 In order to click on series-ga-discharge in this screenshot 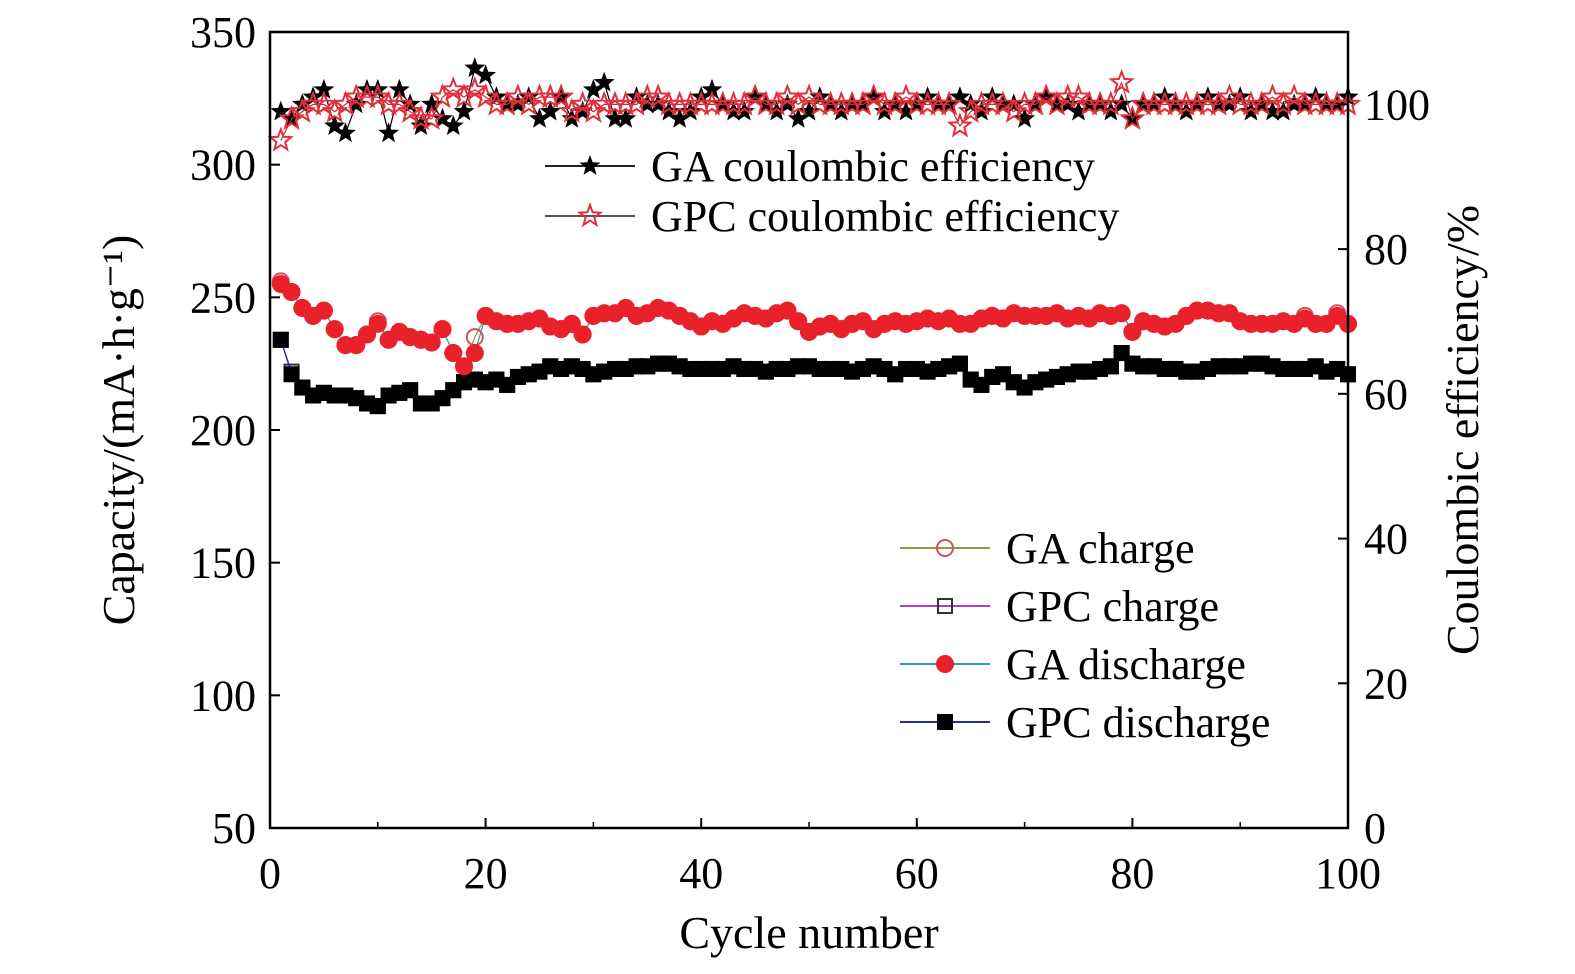, I will do `click(814, 325)`.